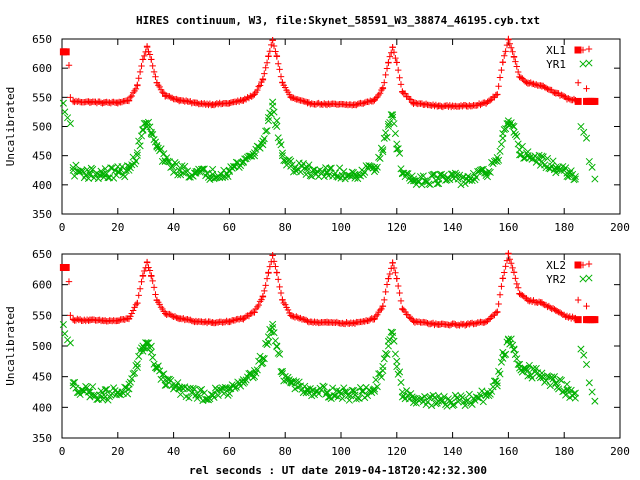 The width and height of the screenshot is (640, 480). Describe the element at coordinates (42, 346) in the screenshot. I see `y-tick-label: 500` at that location.